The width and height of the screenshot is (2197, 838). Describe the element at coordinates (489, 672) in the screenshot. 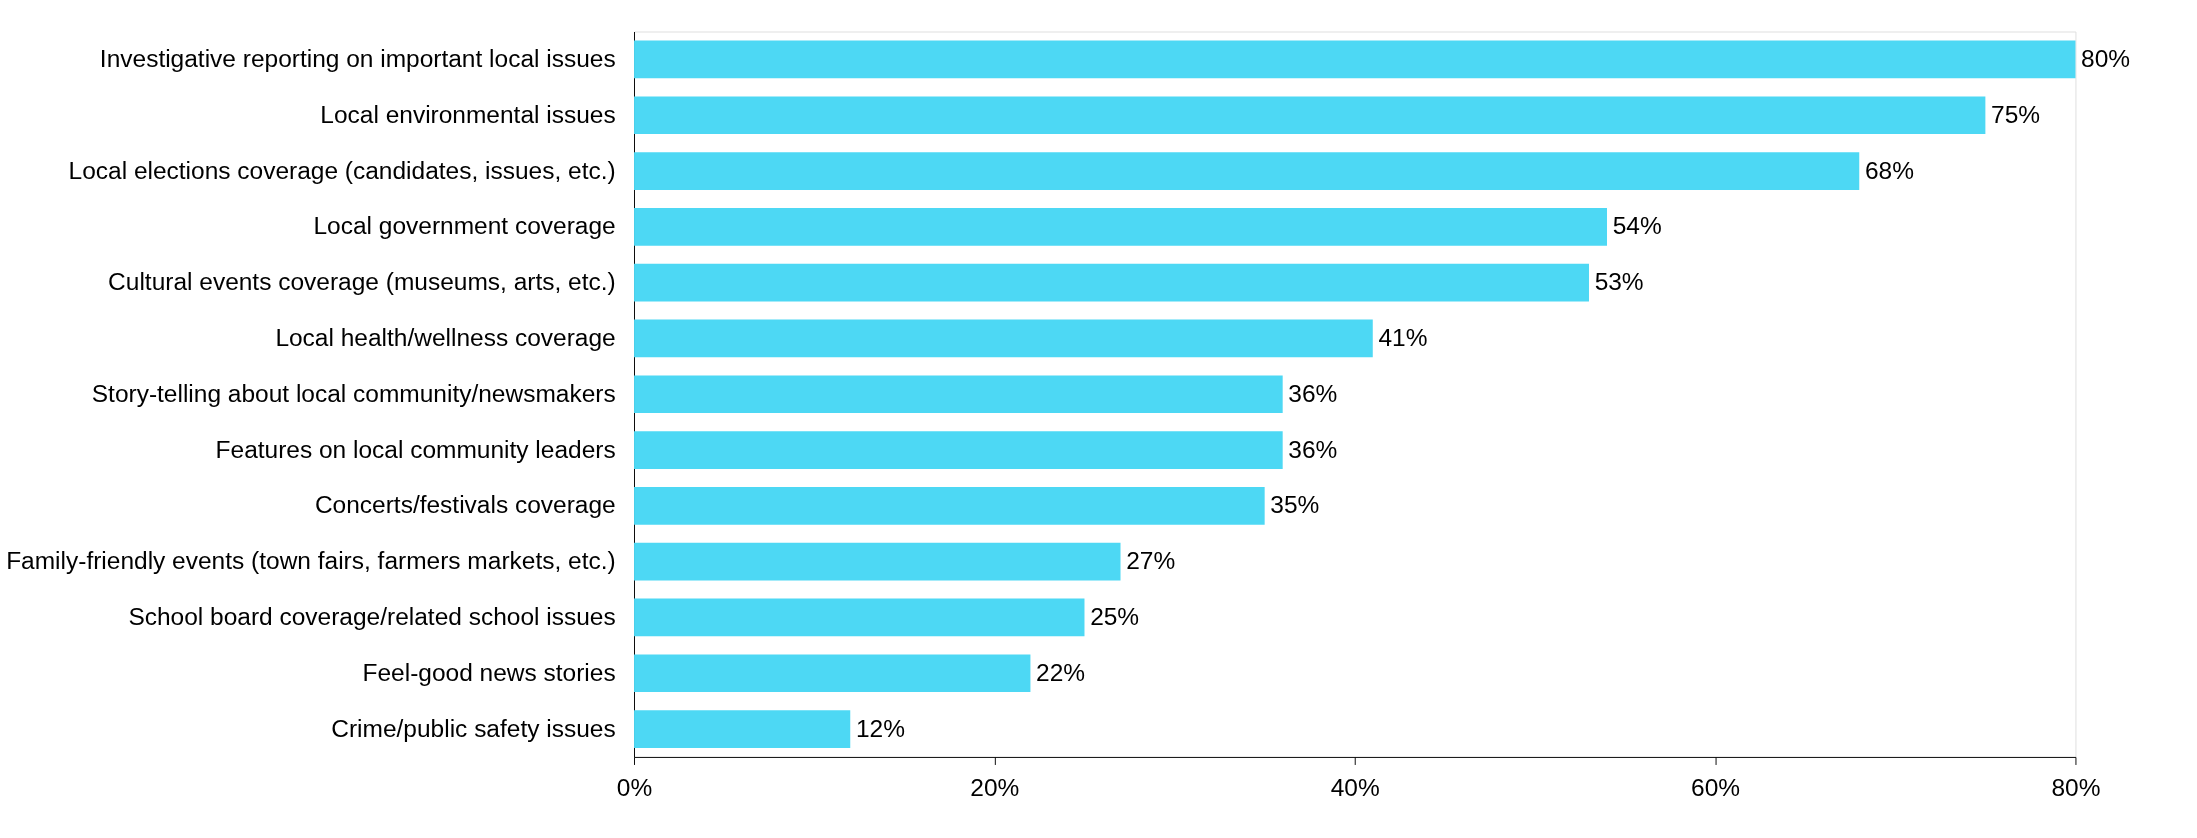

I see `y-tick-label: Feel-good news stories` at that location.